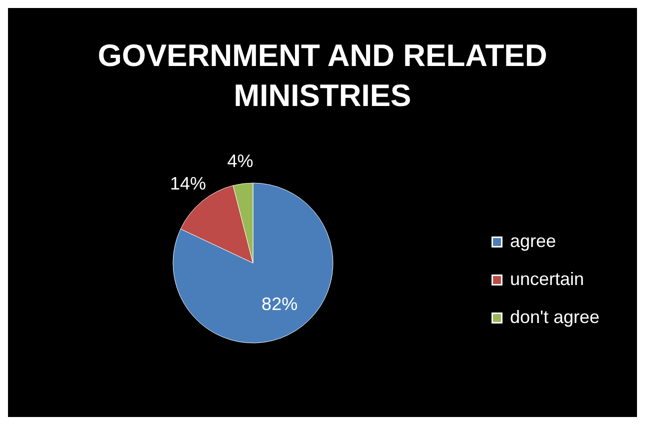 This screenshot has width=645, height=425. Describe the element at coordinates (188, 183) in the screenshot. I see `data-label: 14%` at that location.